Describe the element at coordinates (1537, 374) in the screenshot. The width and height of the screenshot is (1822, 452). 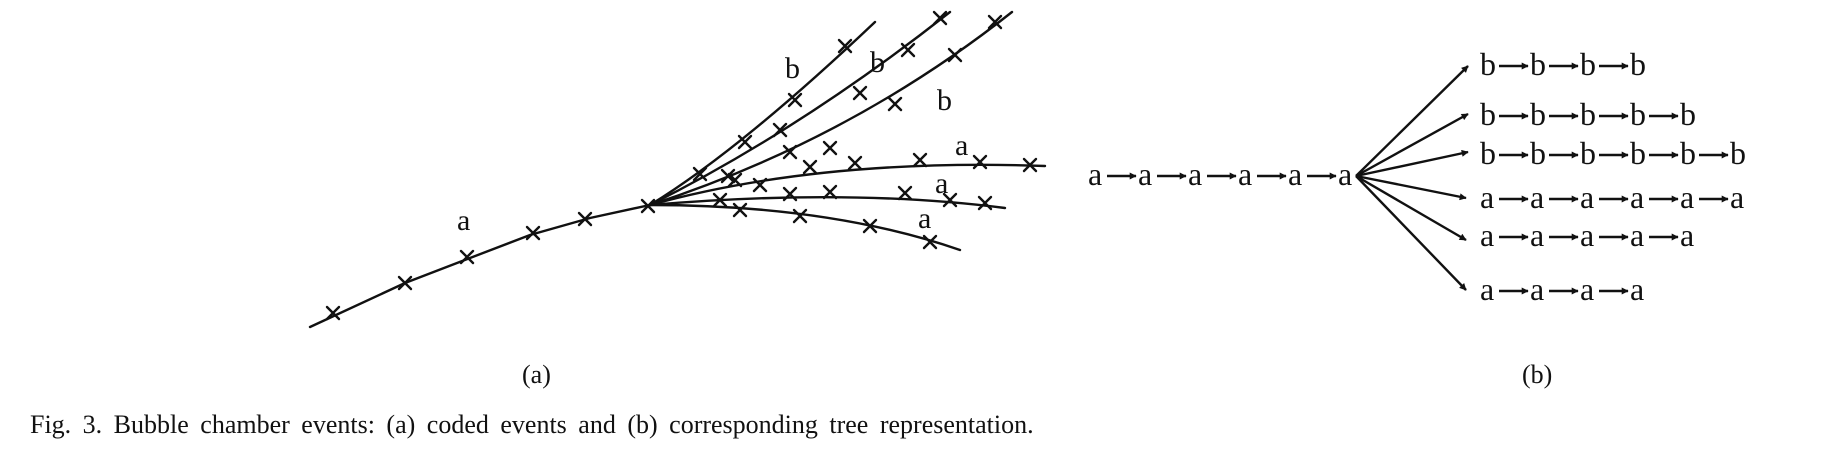
I see `panel-b-sublabel: (b)` at that location.